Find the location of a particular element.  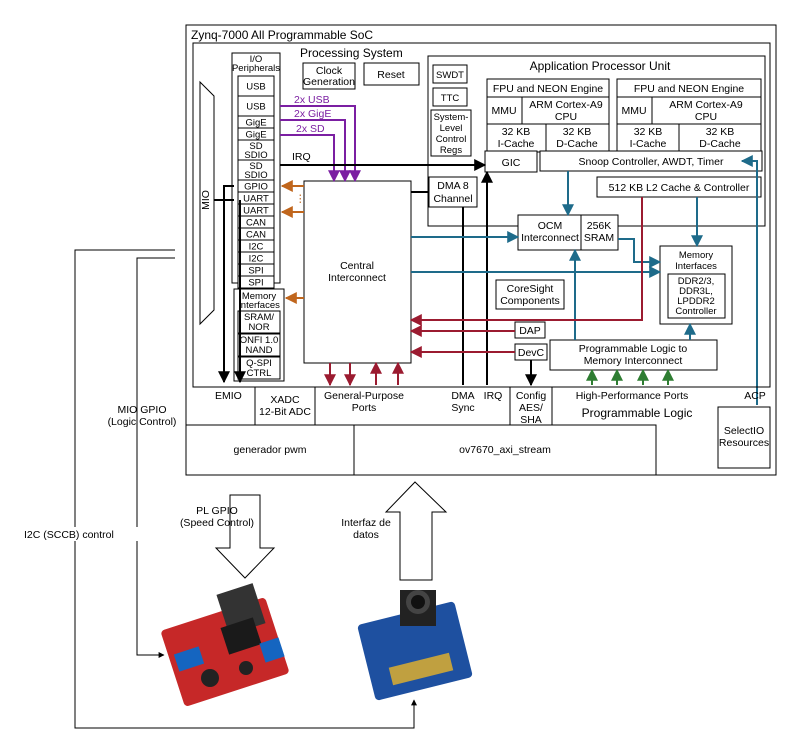

io-item-cell is located at coordinates (256, 282).